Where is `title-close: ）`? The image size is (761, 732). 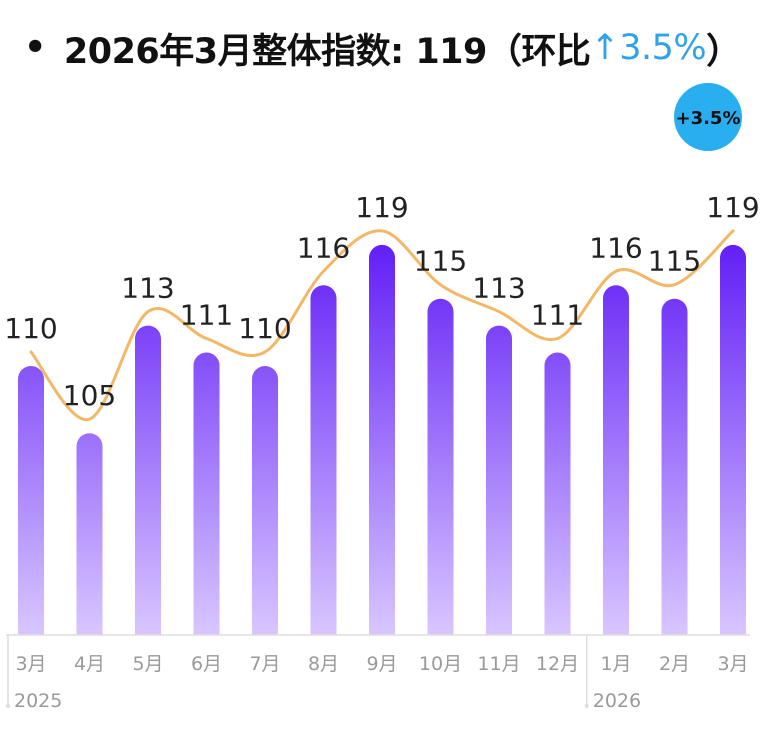
title-close: ） is located at coordinates (723, 51).